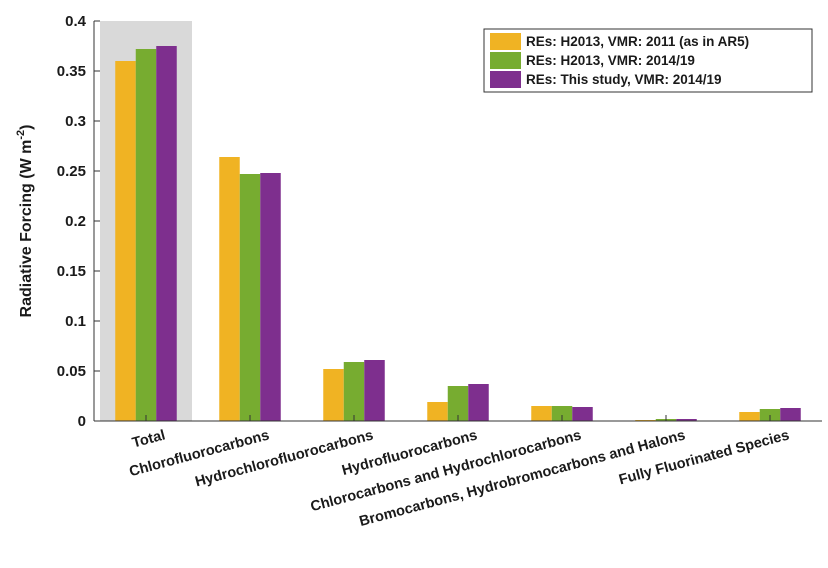 This screenshot has width=828, height=568. What do you see at coordinates (75, 121) in the screenshot?
I see `y-tick-label: 0.3` at bounding box center [75, 121].